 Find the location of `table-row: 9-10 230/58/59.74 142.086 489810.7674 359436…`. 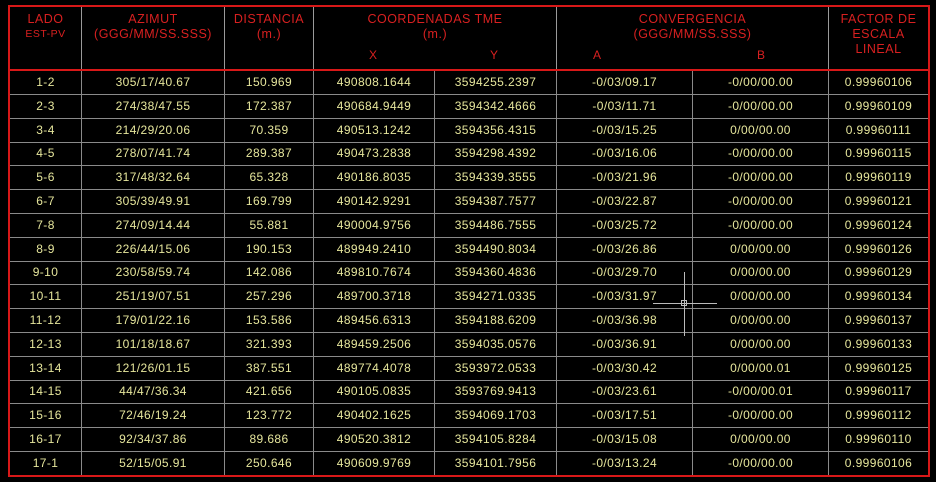

table-row: 9-10 230/58/59.74 142.086 489810.7674 359436… is located at coordinates (469, 273).